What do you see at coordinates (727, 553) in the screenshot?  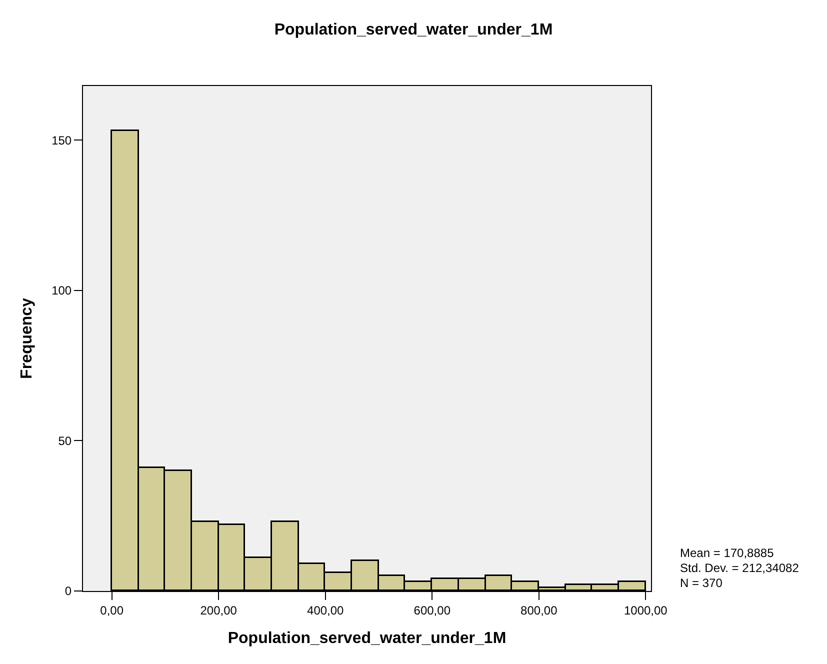 I see `text: Mean = 170,8885` at bounding box center [727, 553].